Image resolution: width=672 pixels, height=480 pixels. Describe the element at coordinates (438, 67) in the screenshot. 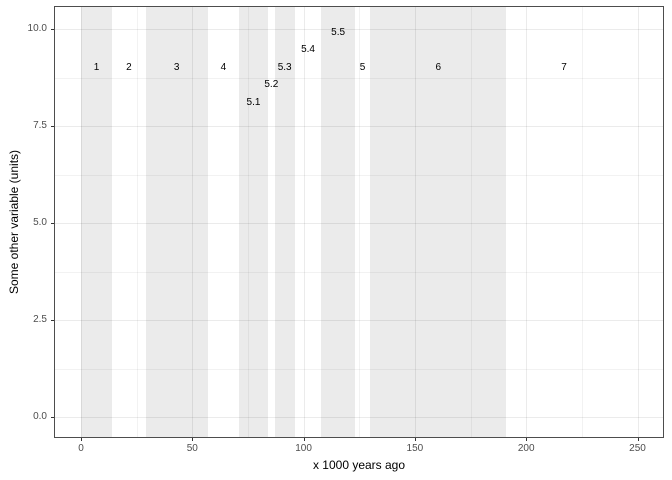

I see `stage-label: 6` at that location.